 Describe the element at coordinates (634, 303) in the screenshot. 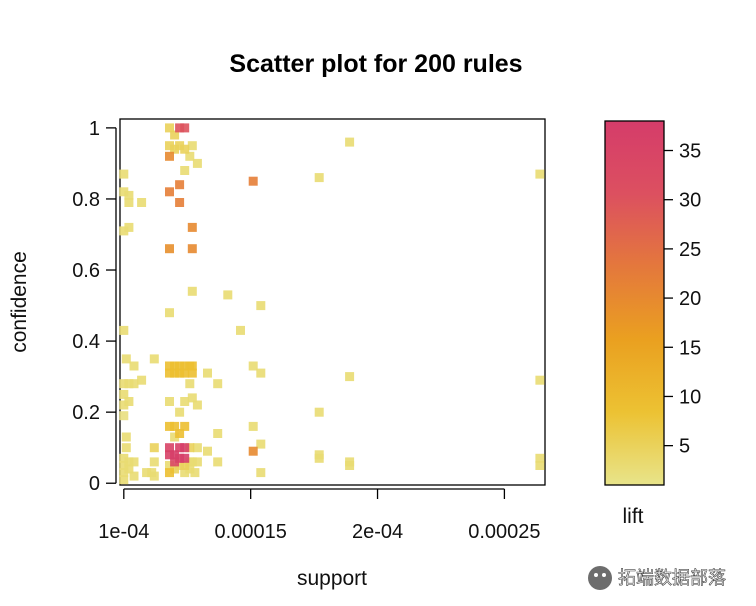

I see `lift-colorbar` at that location.